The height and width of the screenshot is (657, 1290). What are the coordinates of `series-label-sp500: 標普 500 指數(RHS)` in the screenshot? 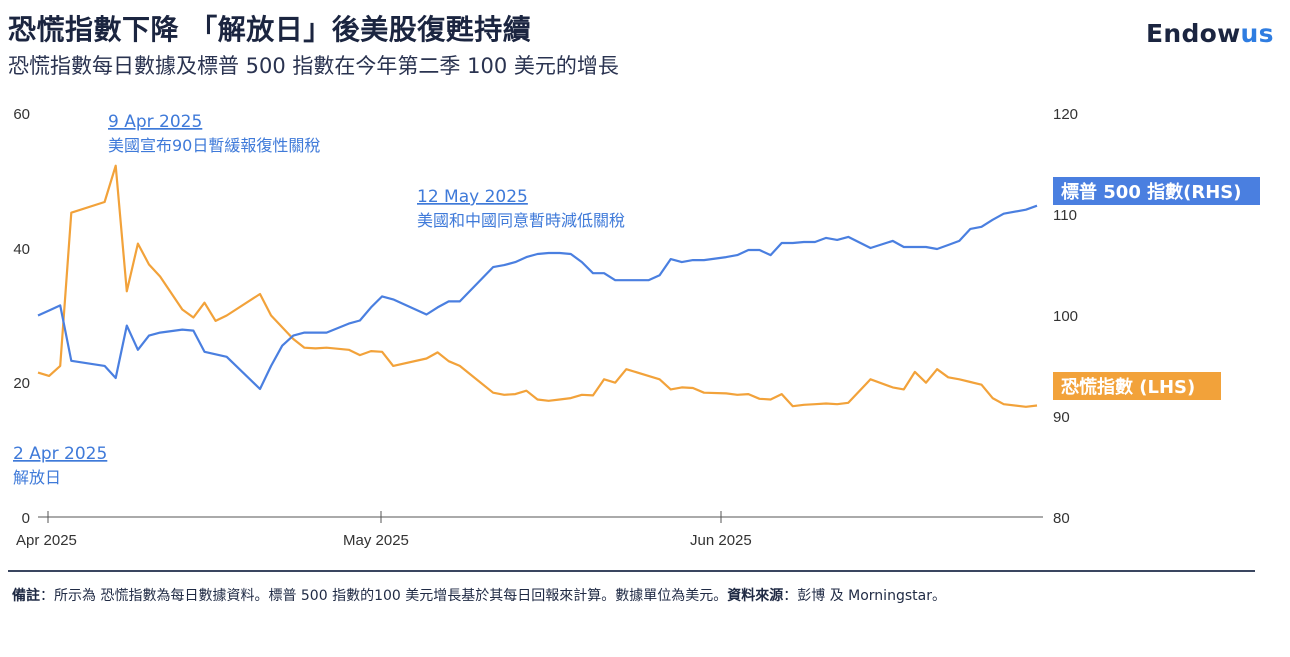 It's located at (1156, 191).